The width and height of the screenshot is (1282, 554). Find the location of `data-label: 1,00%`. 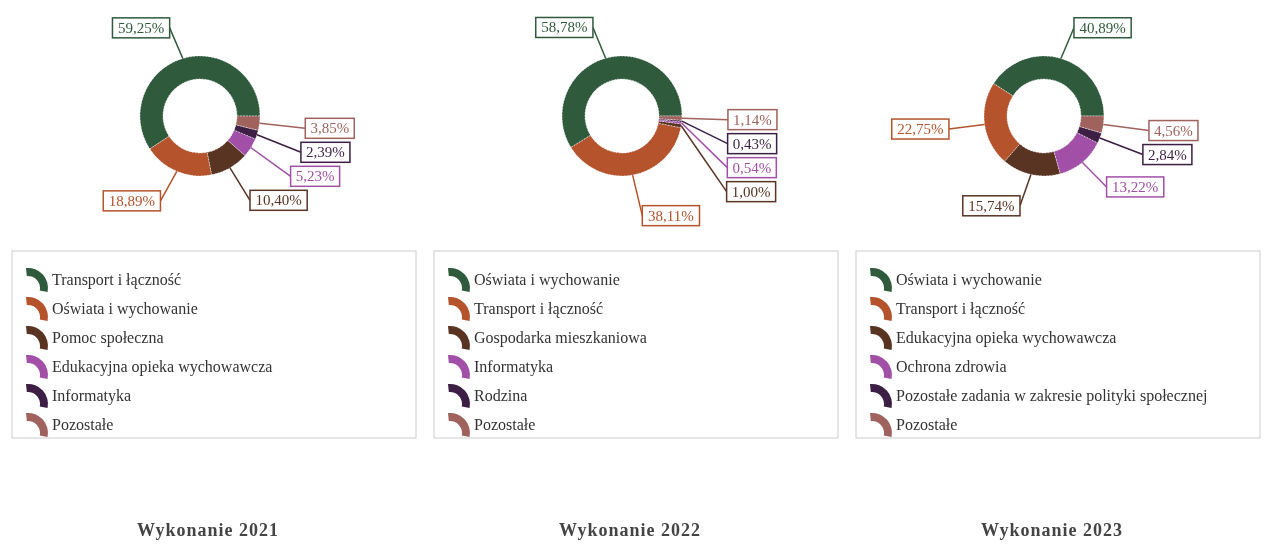

data-label: 1,00% is located at coordinates (751, 191).